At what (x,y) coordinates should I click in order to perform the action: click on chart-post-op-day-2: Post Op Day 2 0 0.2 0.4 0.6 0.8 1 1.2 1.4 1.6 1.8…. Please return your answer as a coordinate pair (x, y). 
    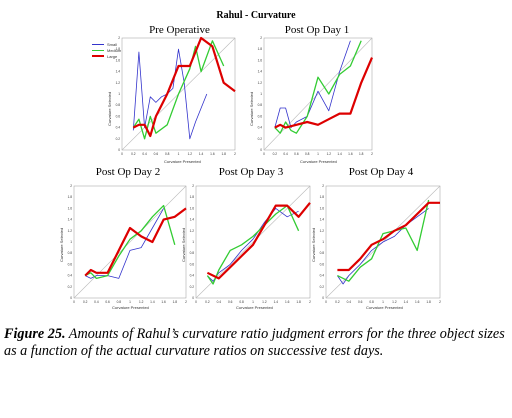
    Looking at the image, I should click on (125, 239).